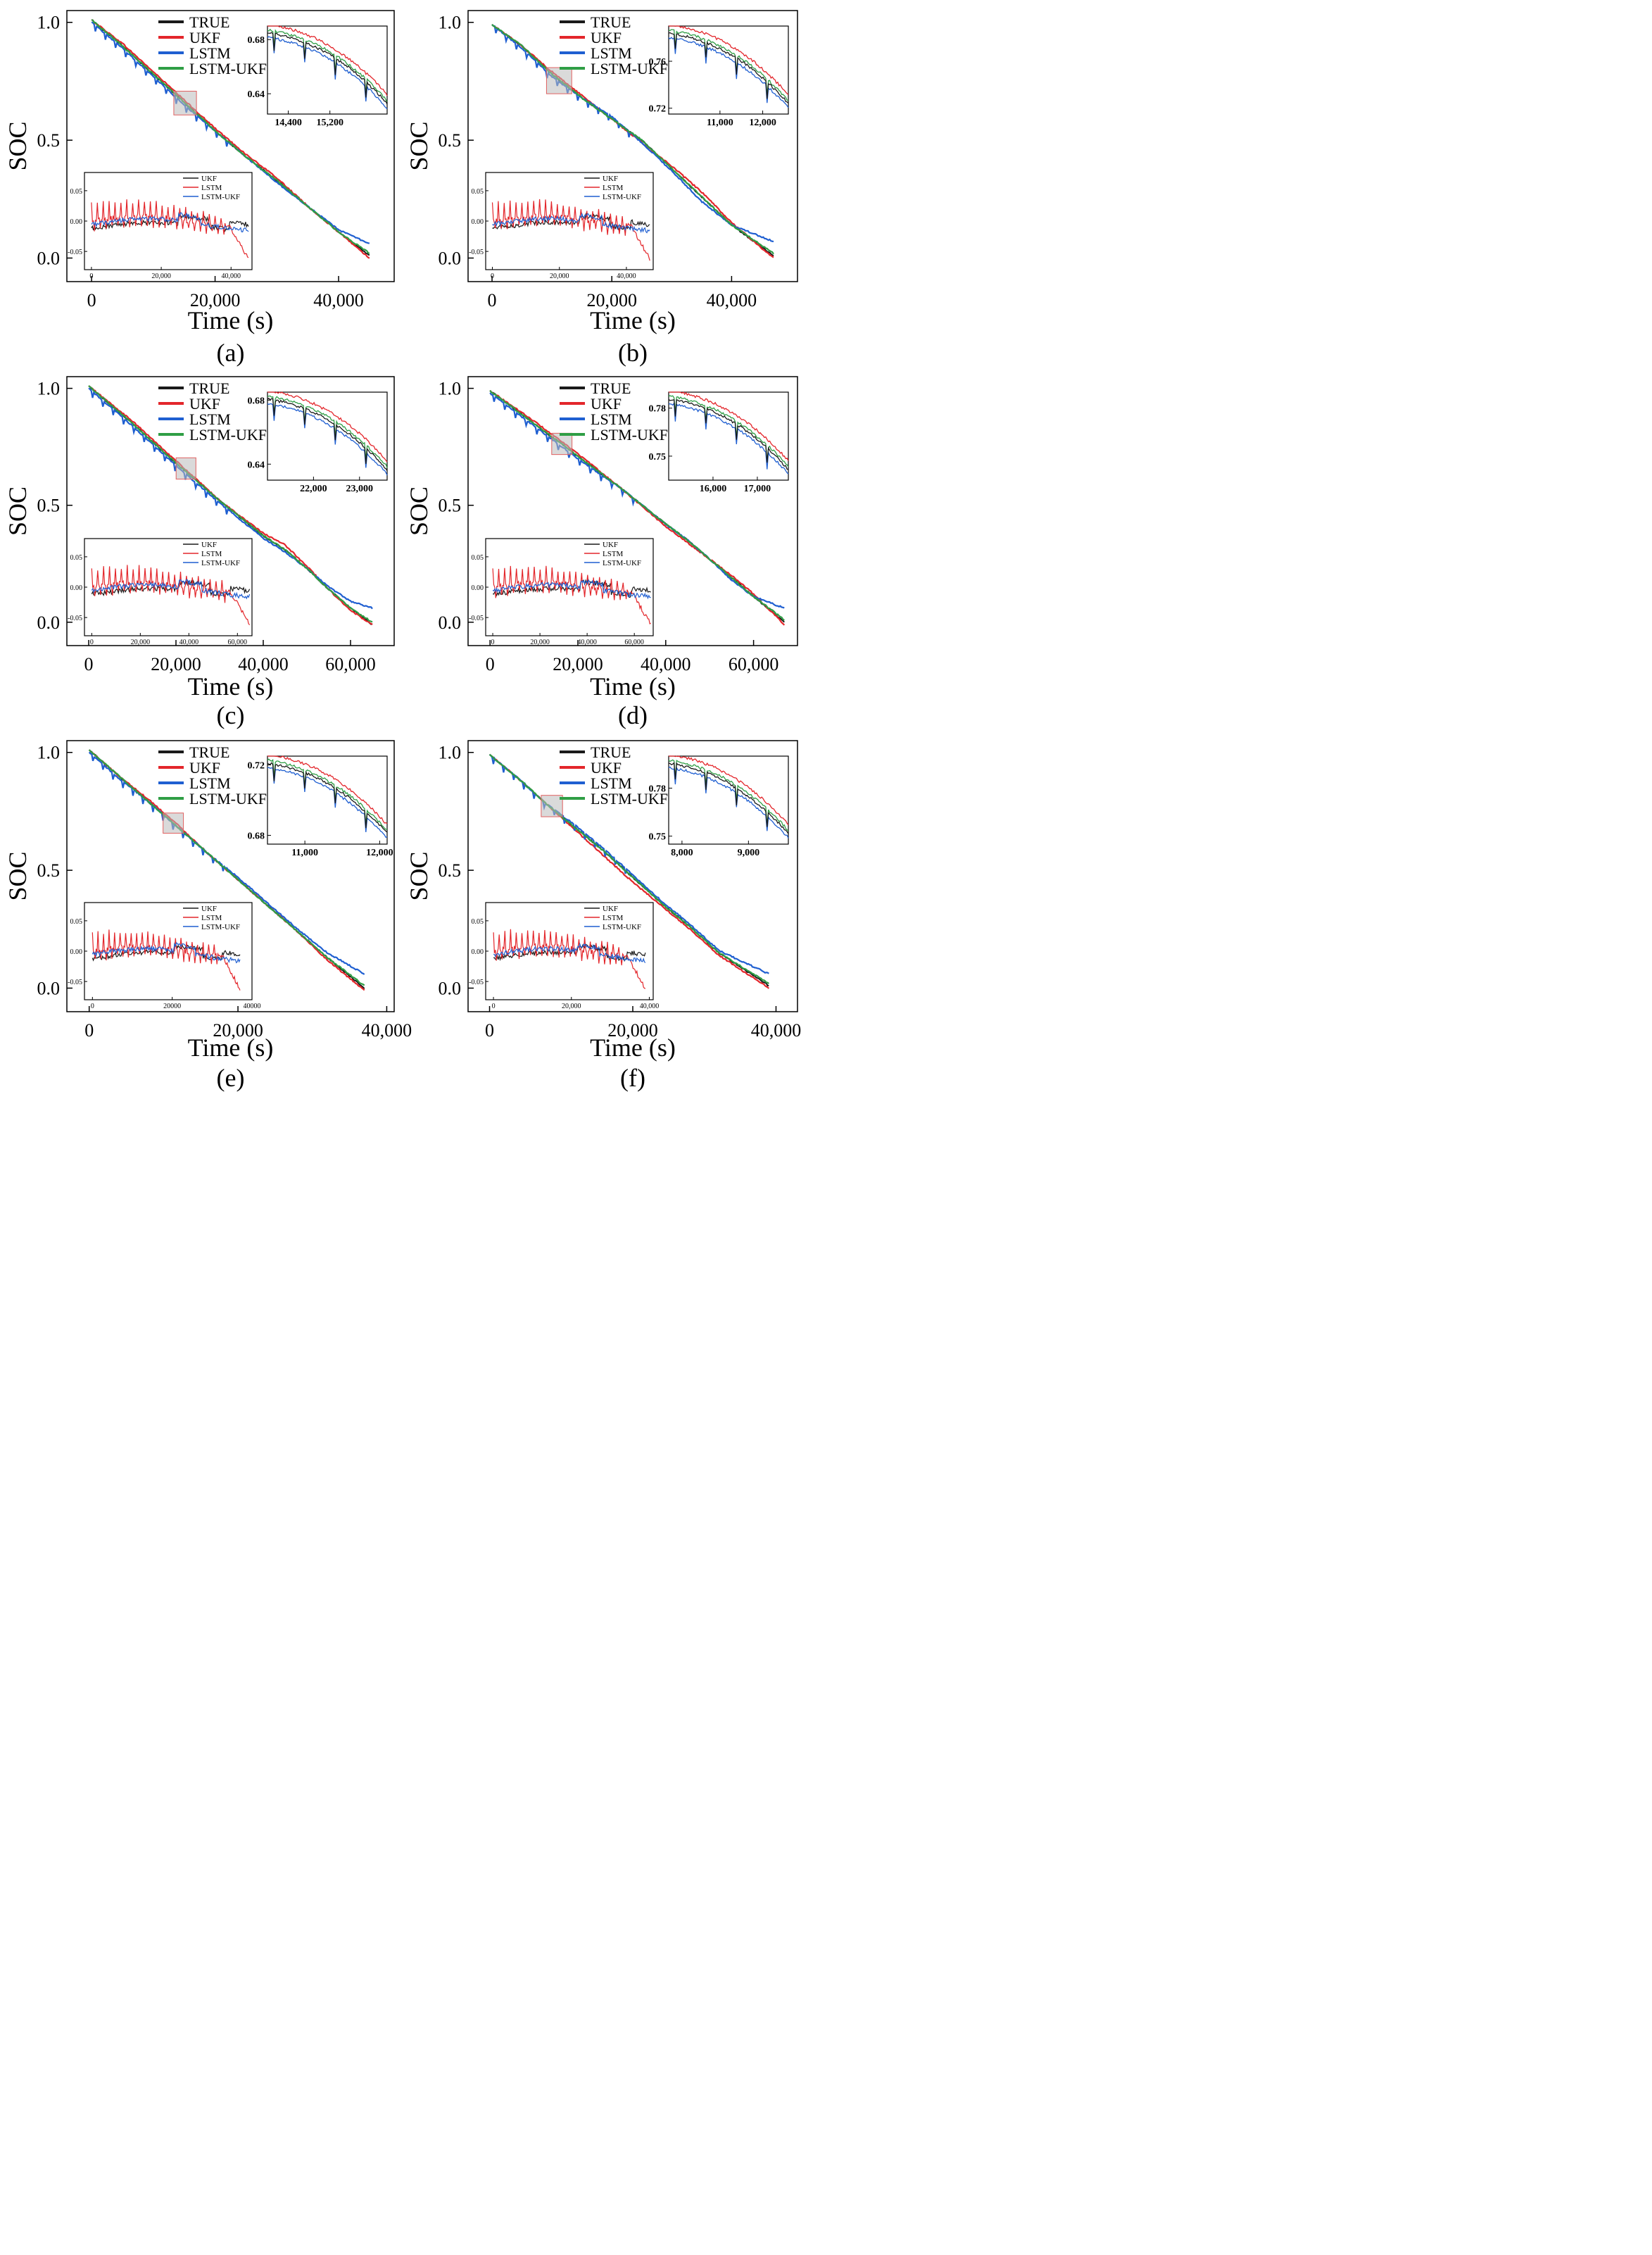 The height and width of the screenshot is (2255, 1652). I want to click on x-tick-label: 60,000, so click(350, 664).